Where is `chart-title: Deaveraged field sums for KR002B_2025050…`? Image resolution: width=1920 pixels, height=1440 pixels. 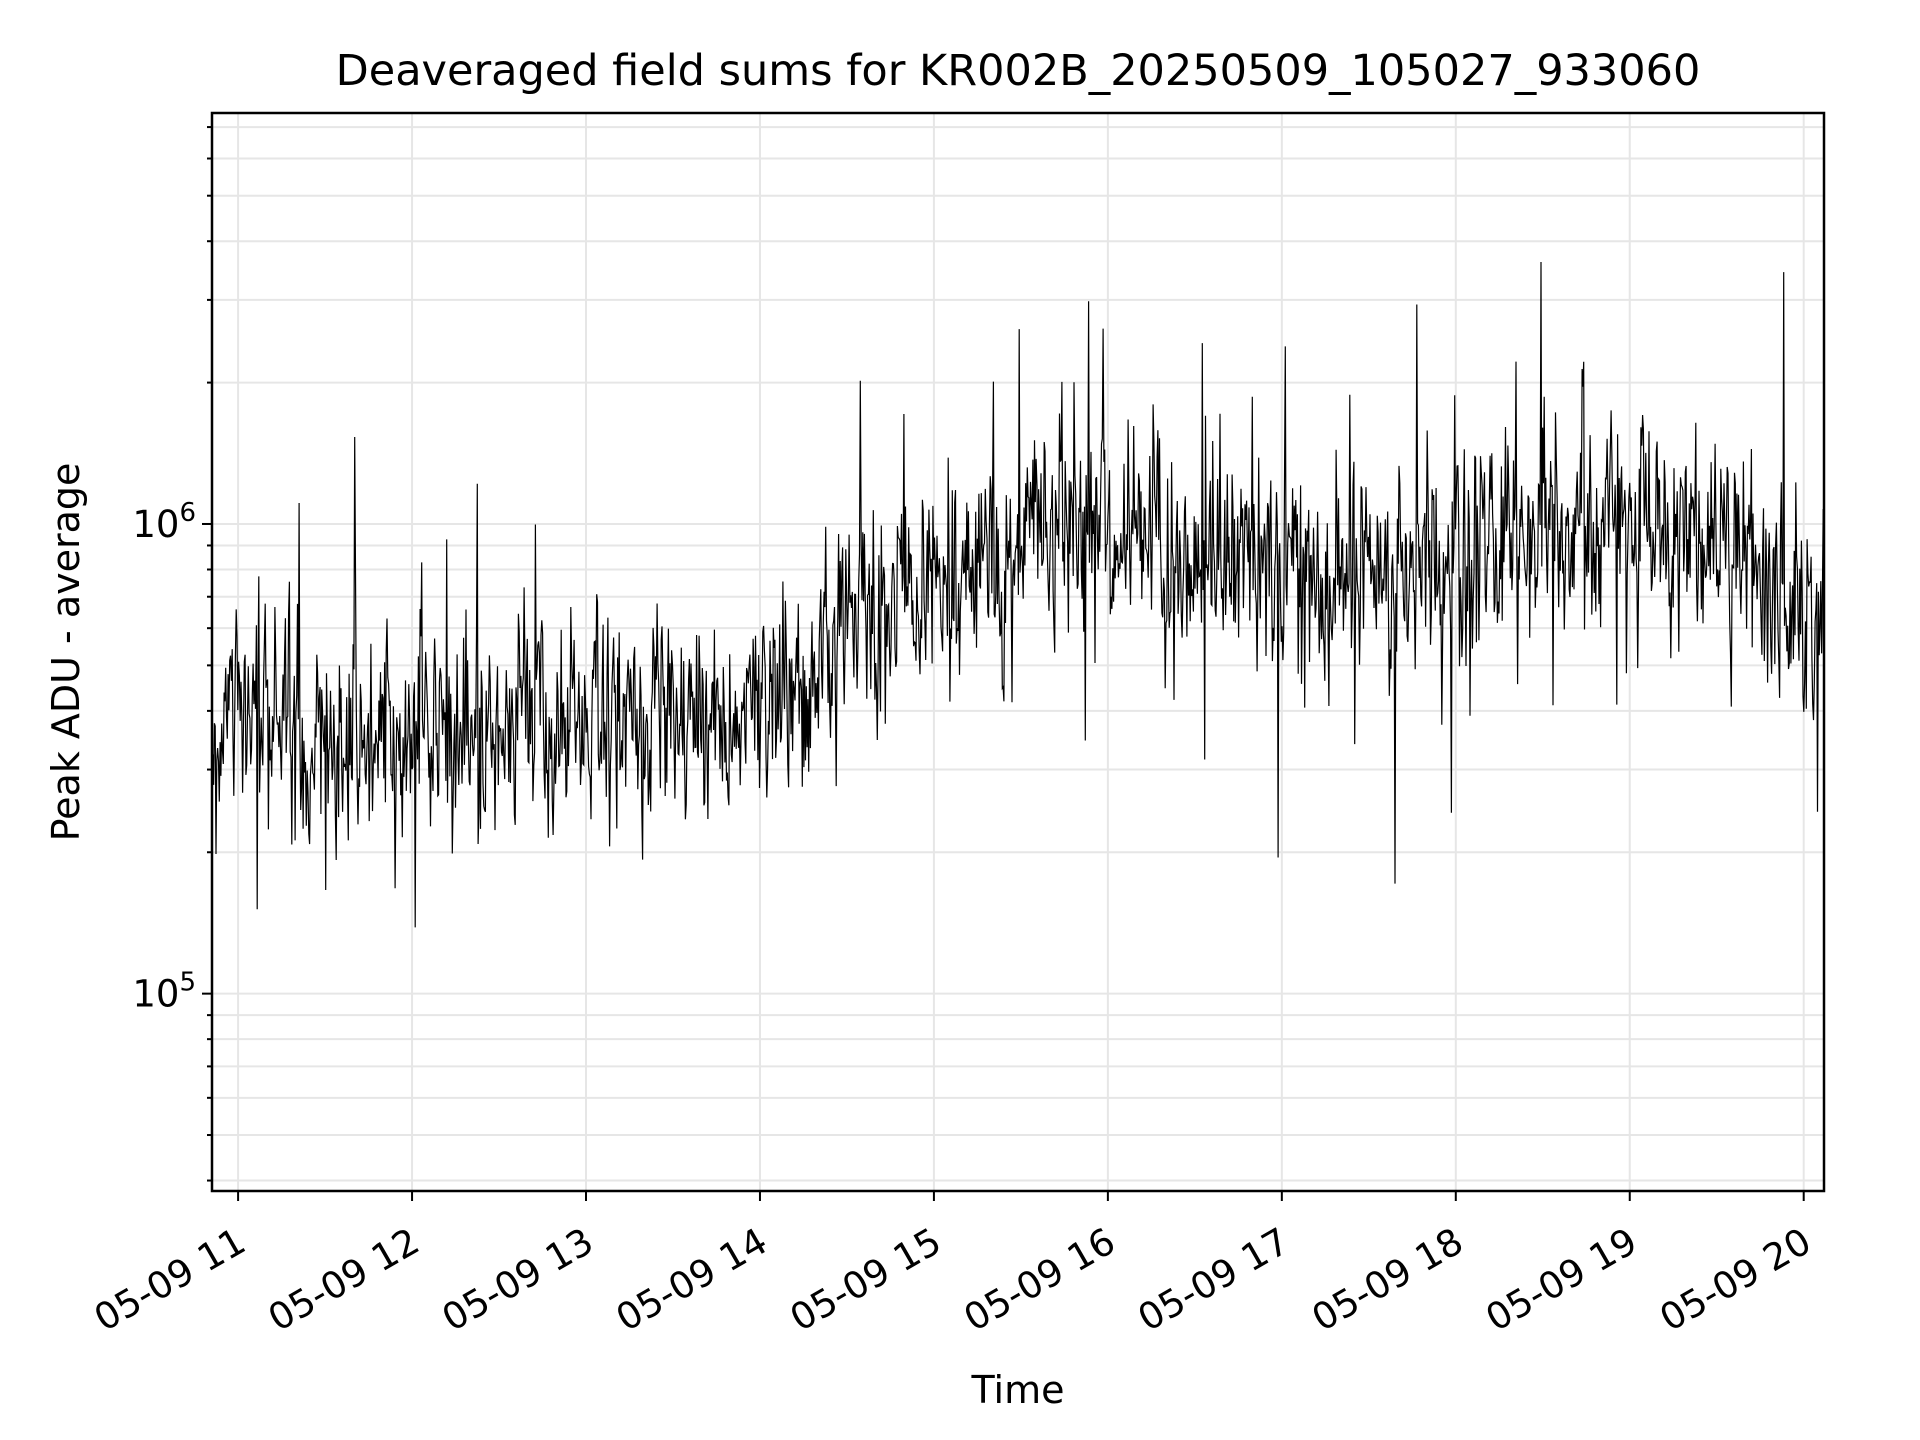 chart-title: Deaveraged field sums for KR002B_2025050… is located at coordinates (1018, 71).